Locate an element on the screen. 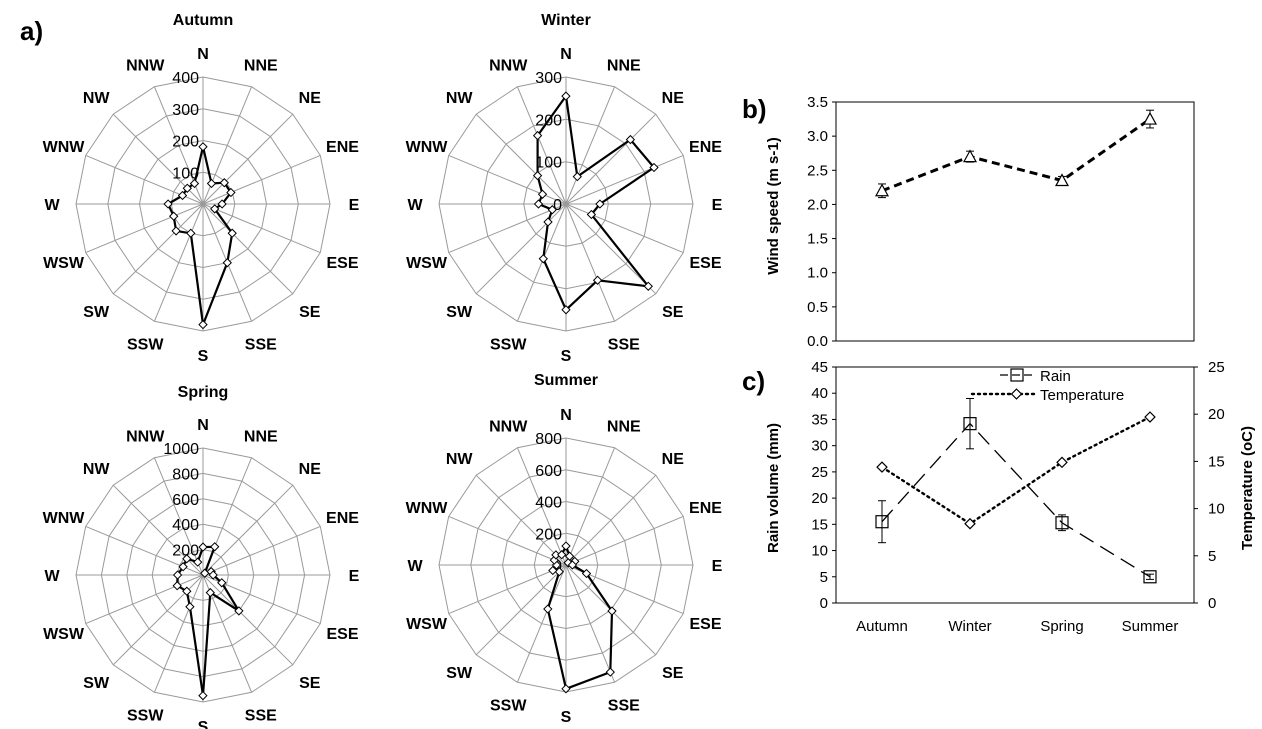 The width and height of the screenshot is (1262, 729). radial-tick-label: 100 is located at coordinates (185, 173).